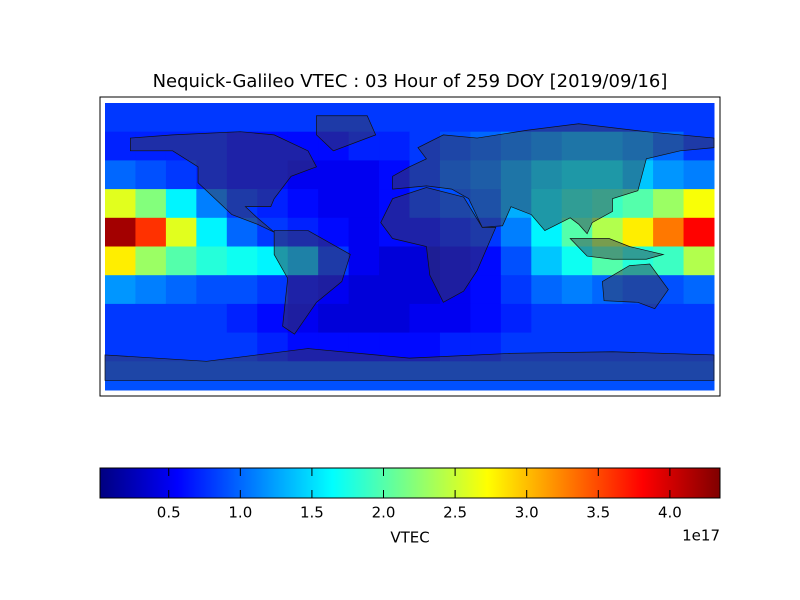  What do you see at coordinates (701, 536) in the screenshot?
I see `colorbar-offset: 1e17` at bounding box center [701, 536].